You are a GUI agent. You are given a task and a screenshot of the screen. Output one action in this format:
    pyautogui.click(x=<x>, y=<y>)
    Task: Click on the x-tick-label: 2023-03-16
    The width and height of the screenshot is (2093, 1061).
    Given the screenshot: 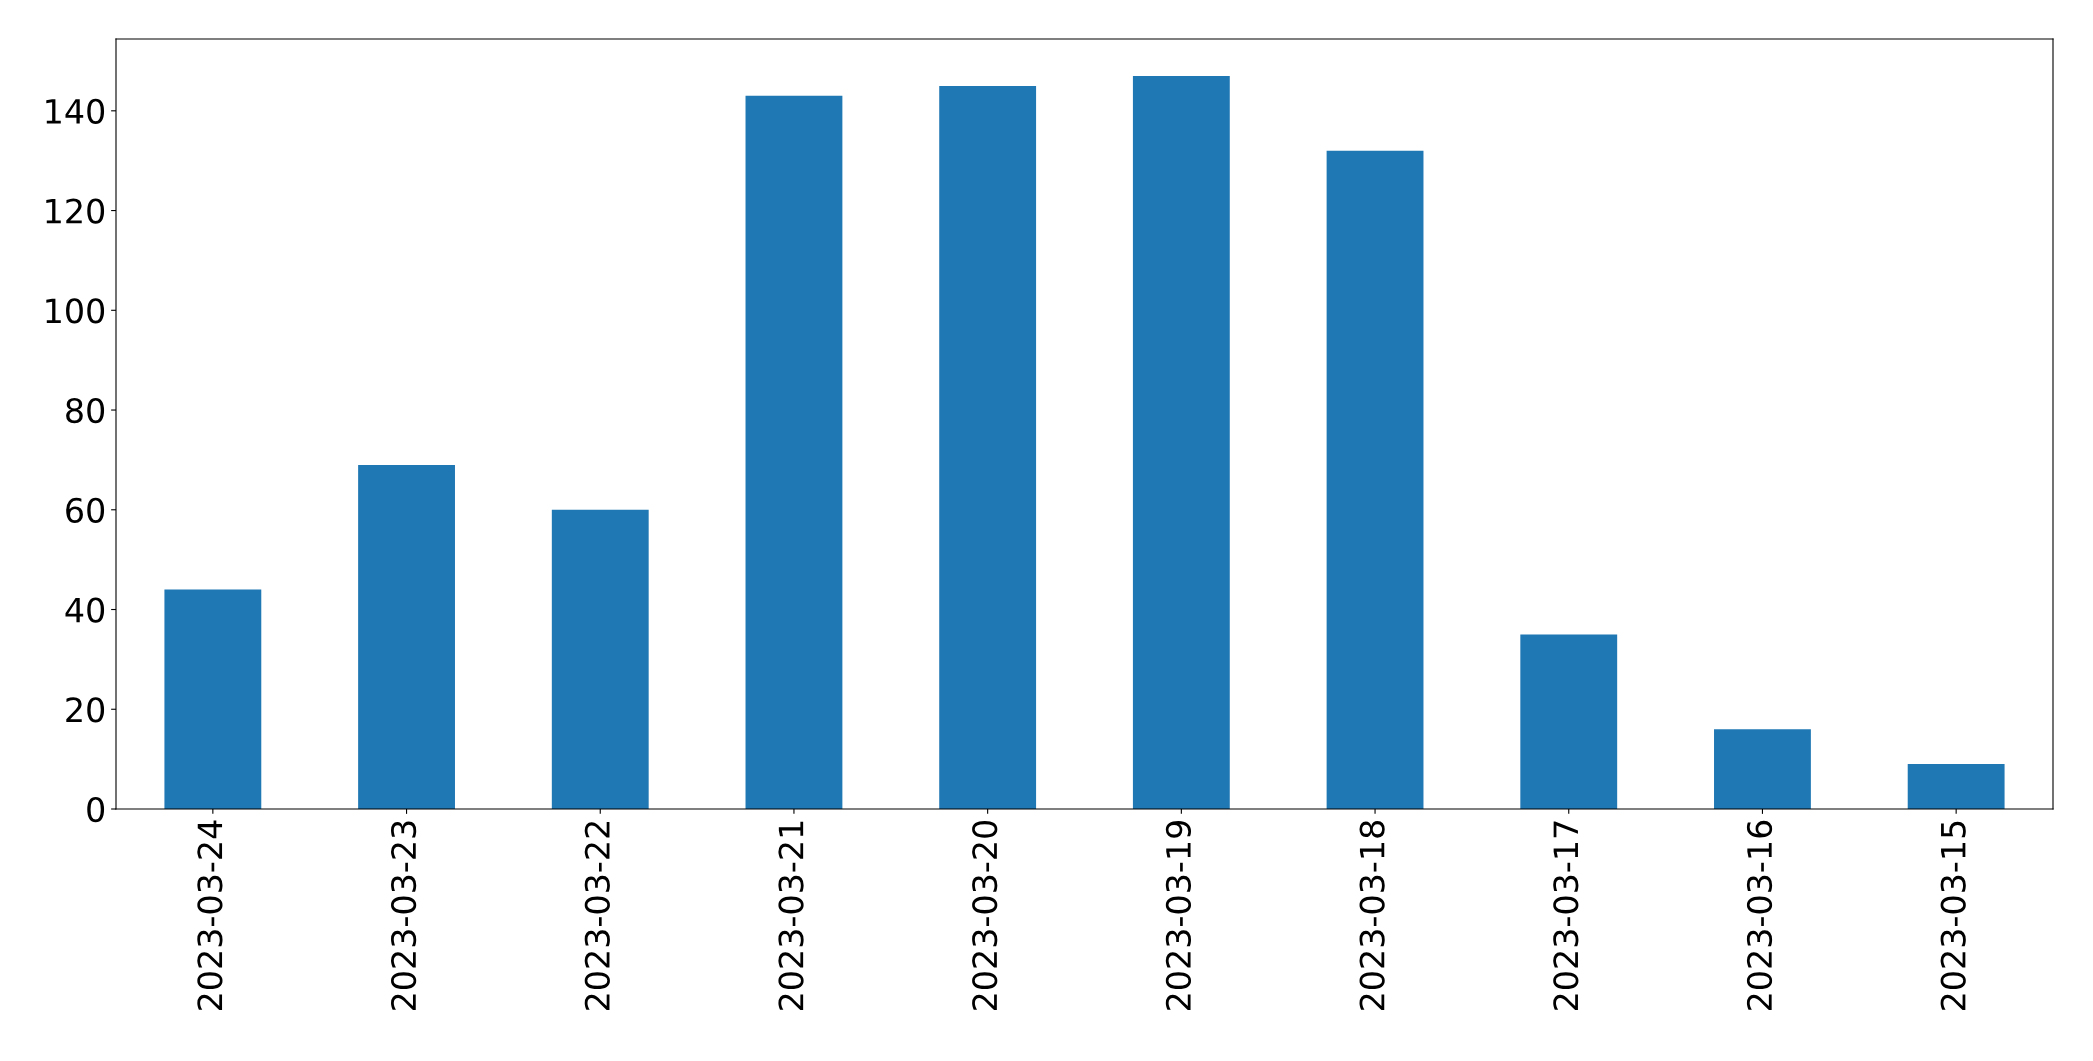 What is the action you would take?
    pyautogui.click(x=1759, y=915)
    